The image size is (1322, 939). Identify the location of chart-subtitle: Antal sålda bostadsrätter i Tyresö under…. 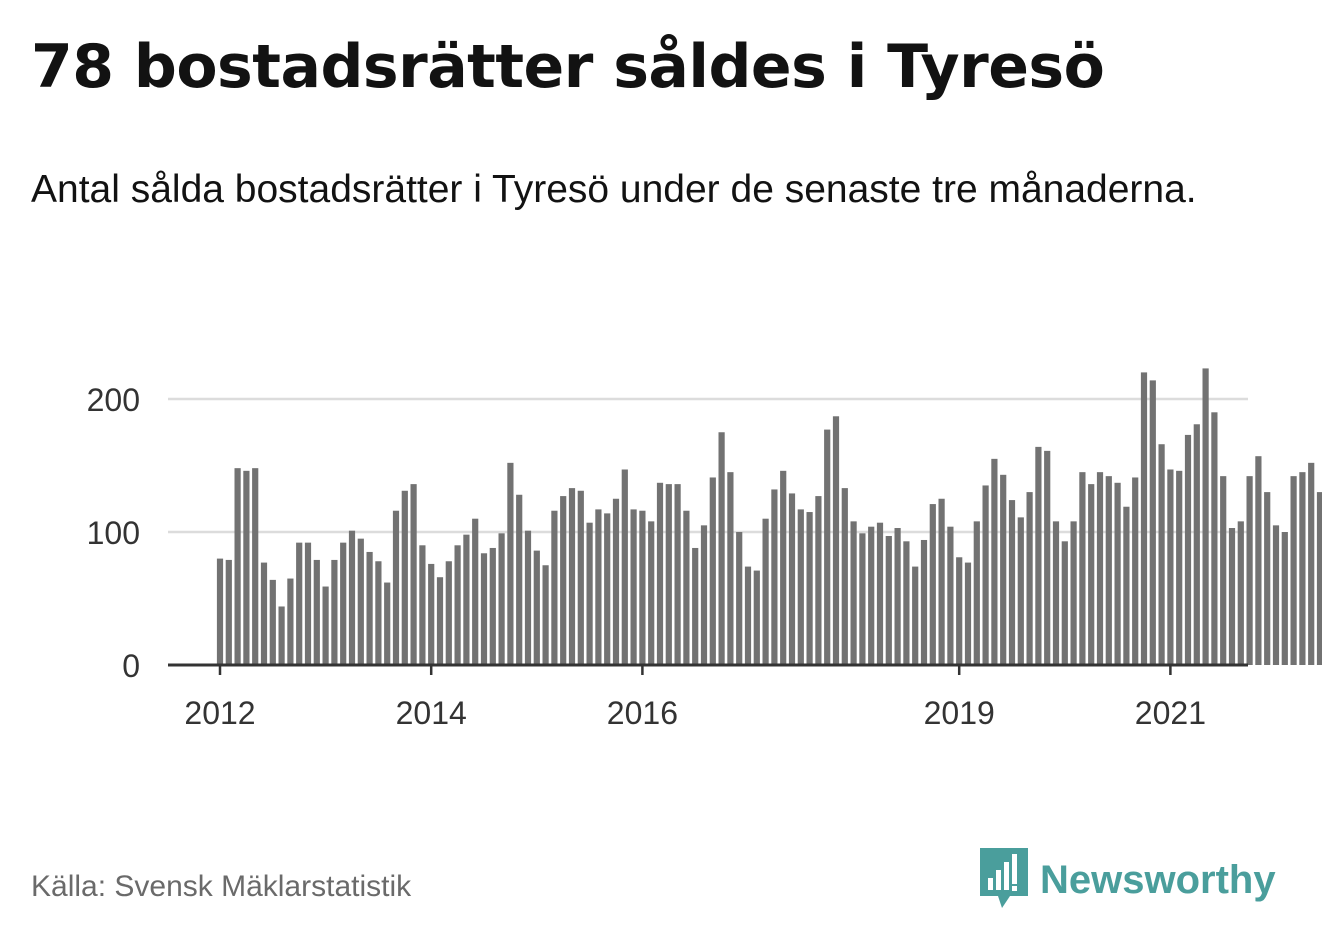
(614, 189).